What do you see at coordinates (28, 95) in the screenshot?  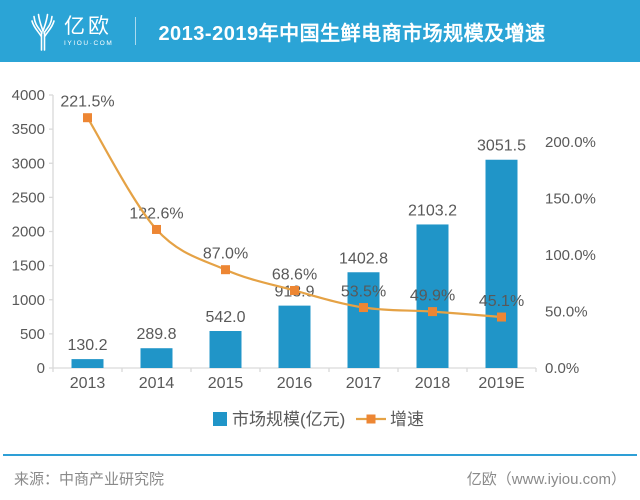 I see `svg-text: 4000` at bounding box center [28, 95].